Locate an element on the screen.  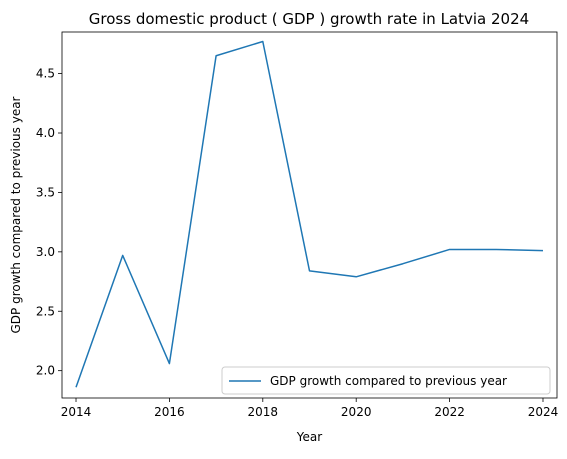
y-tick-label: 4.5 is located at coordinates (45, 74).